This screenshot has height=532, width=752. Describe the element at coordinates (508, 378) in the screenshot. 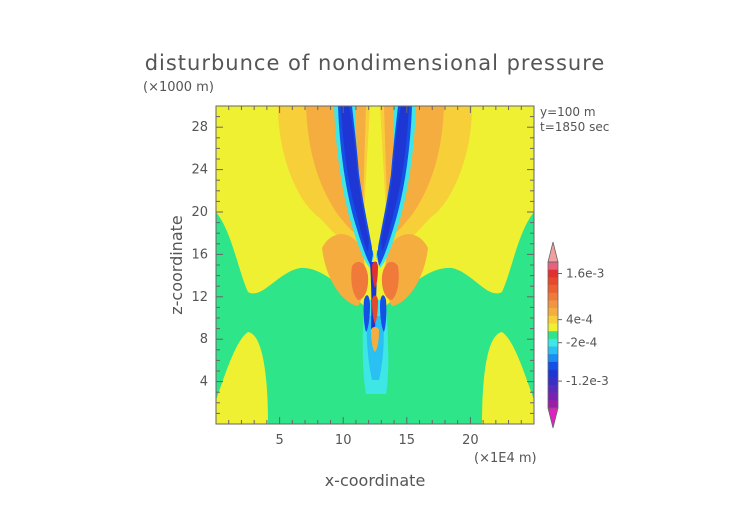

I see `yellow-lobe-right` at that location.